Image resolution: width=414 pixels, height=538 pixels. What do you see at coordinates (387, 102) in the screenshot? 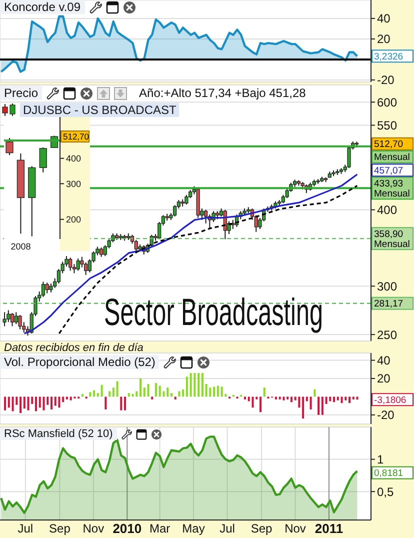
I see `y-tick-label: 600` at bounding box center [387, 102].